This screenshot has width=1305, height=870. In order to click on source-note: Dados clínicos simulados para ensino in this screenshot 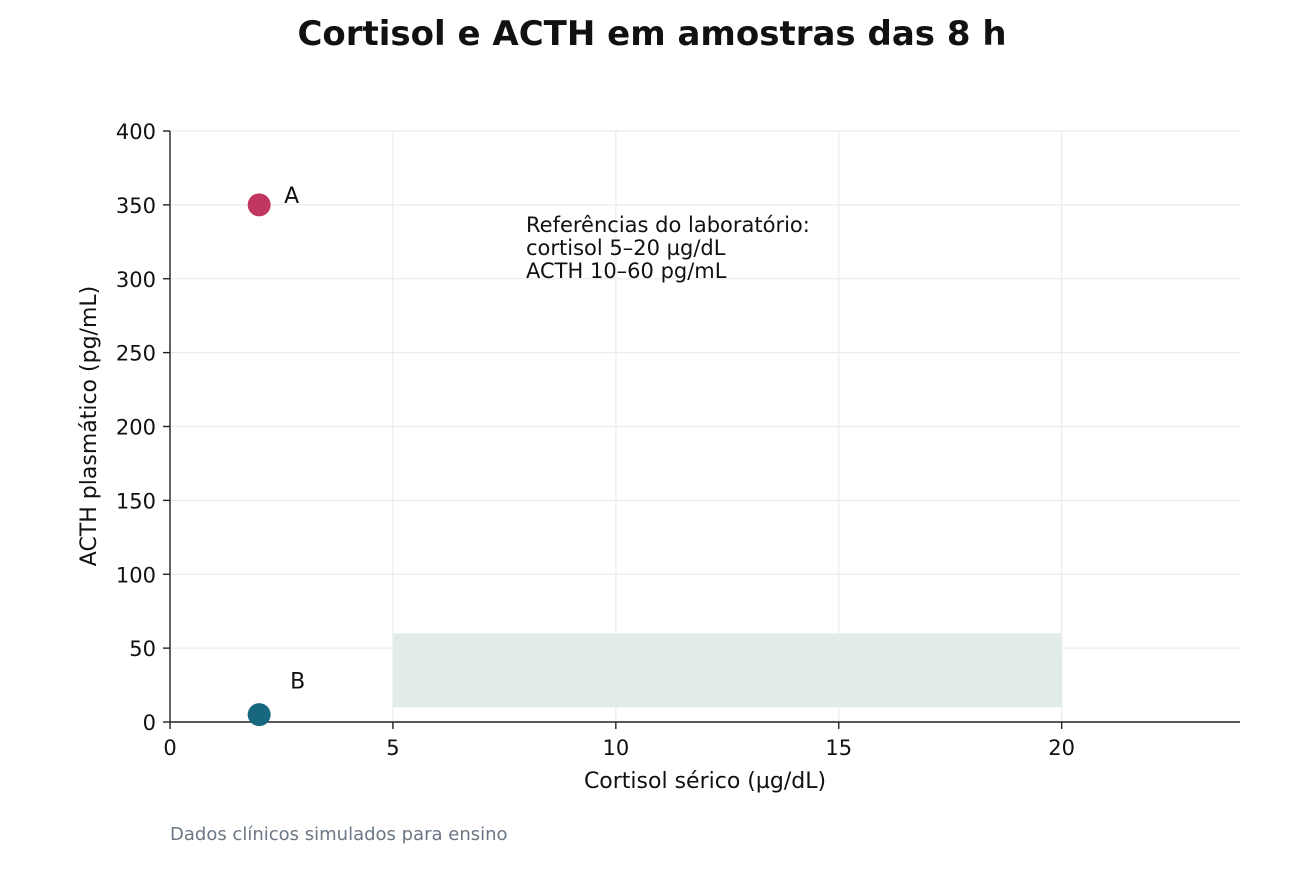, I will do `click(339, 834)`.